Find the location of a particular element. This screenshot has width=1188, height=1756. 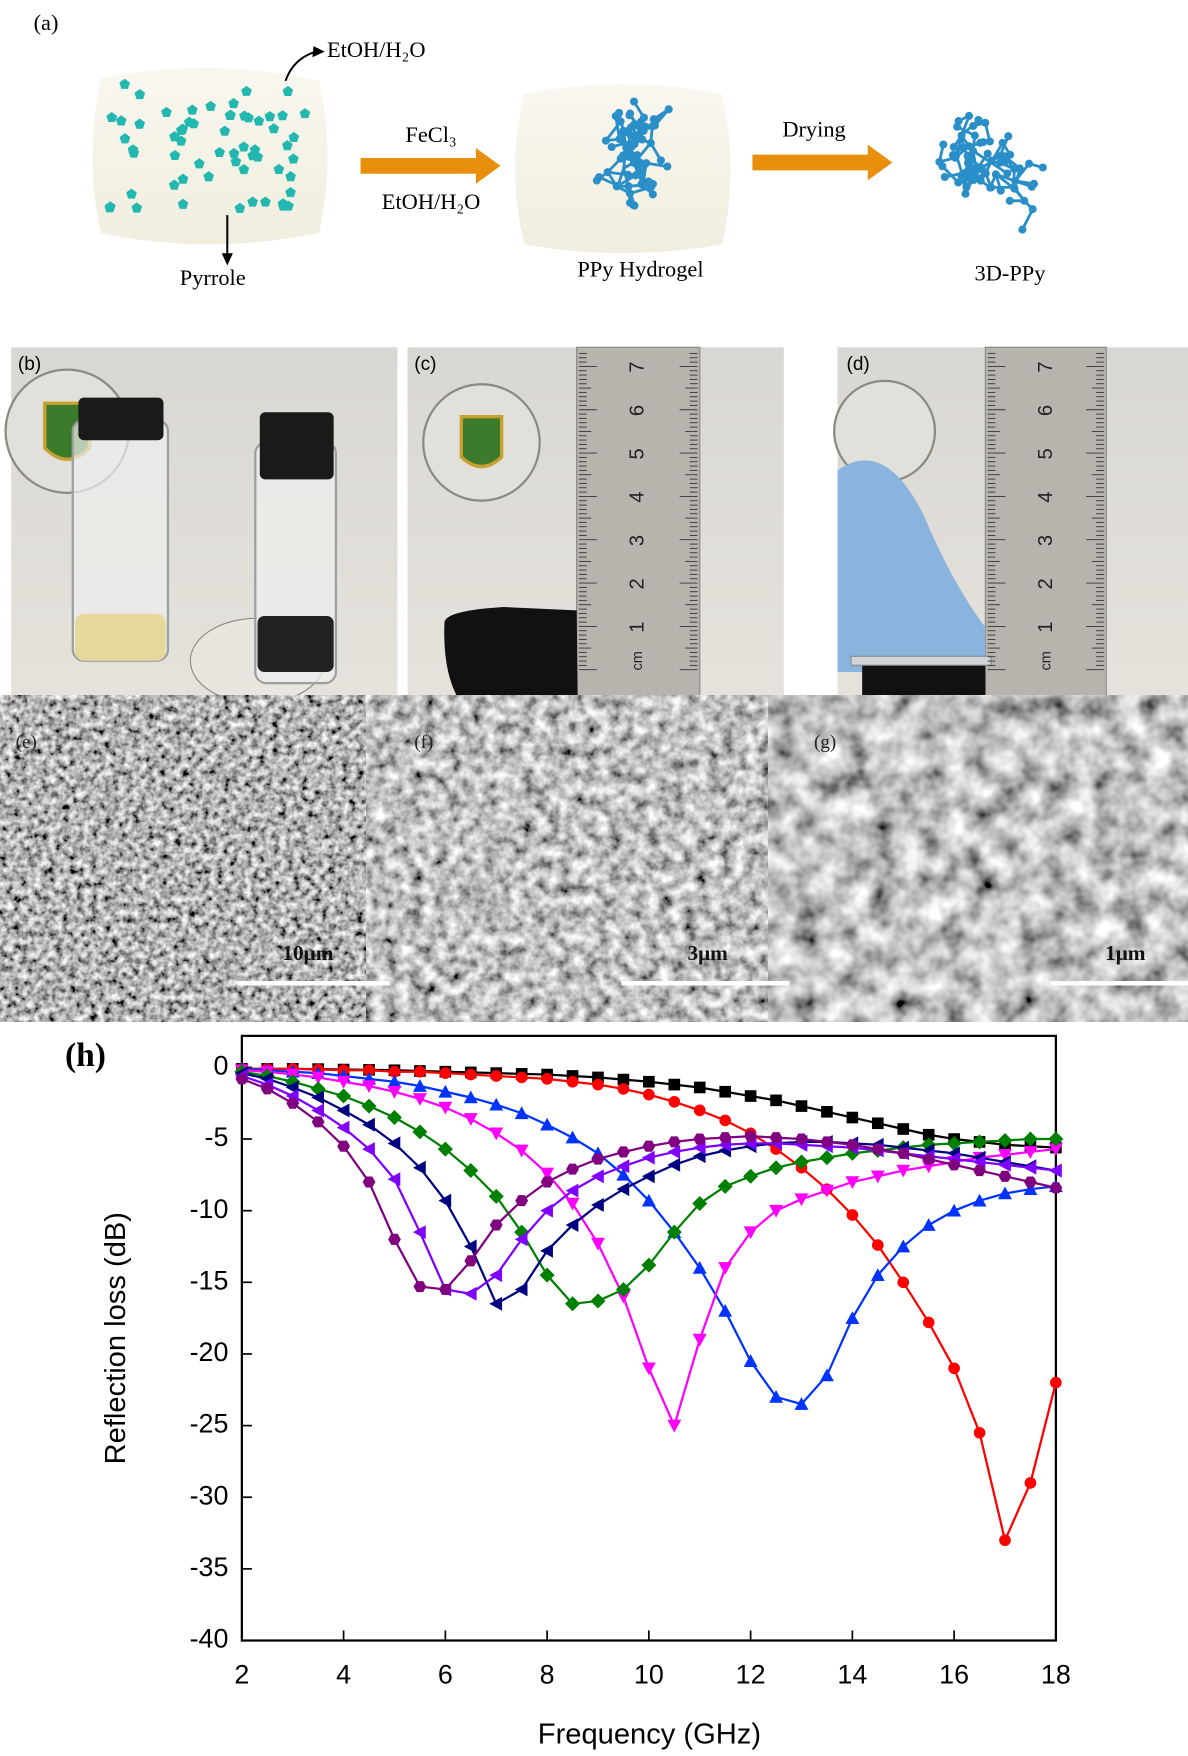

photo: (c) is located at coordinates (595, 530).